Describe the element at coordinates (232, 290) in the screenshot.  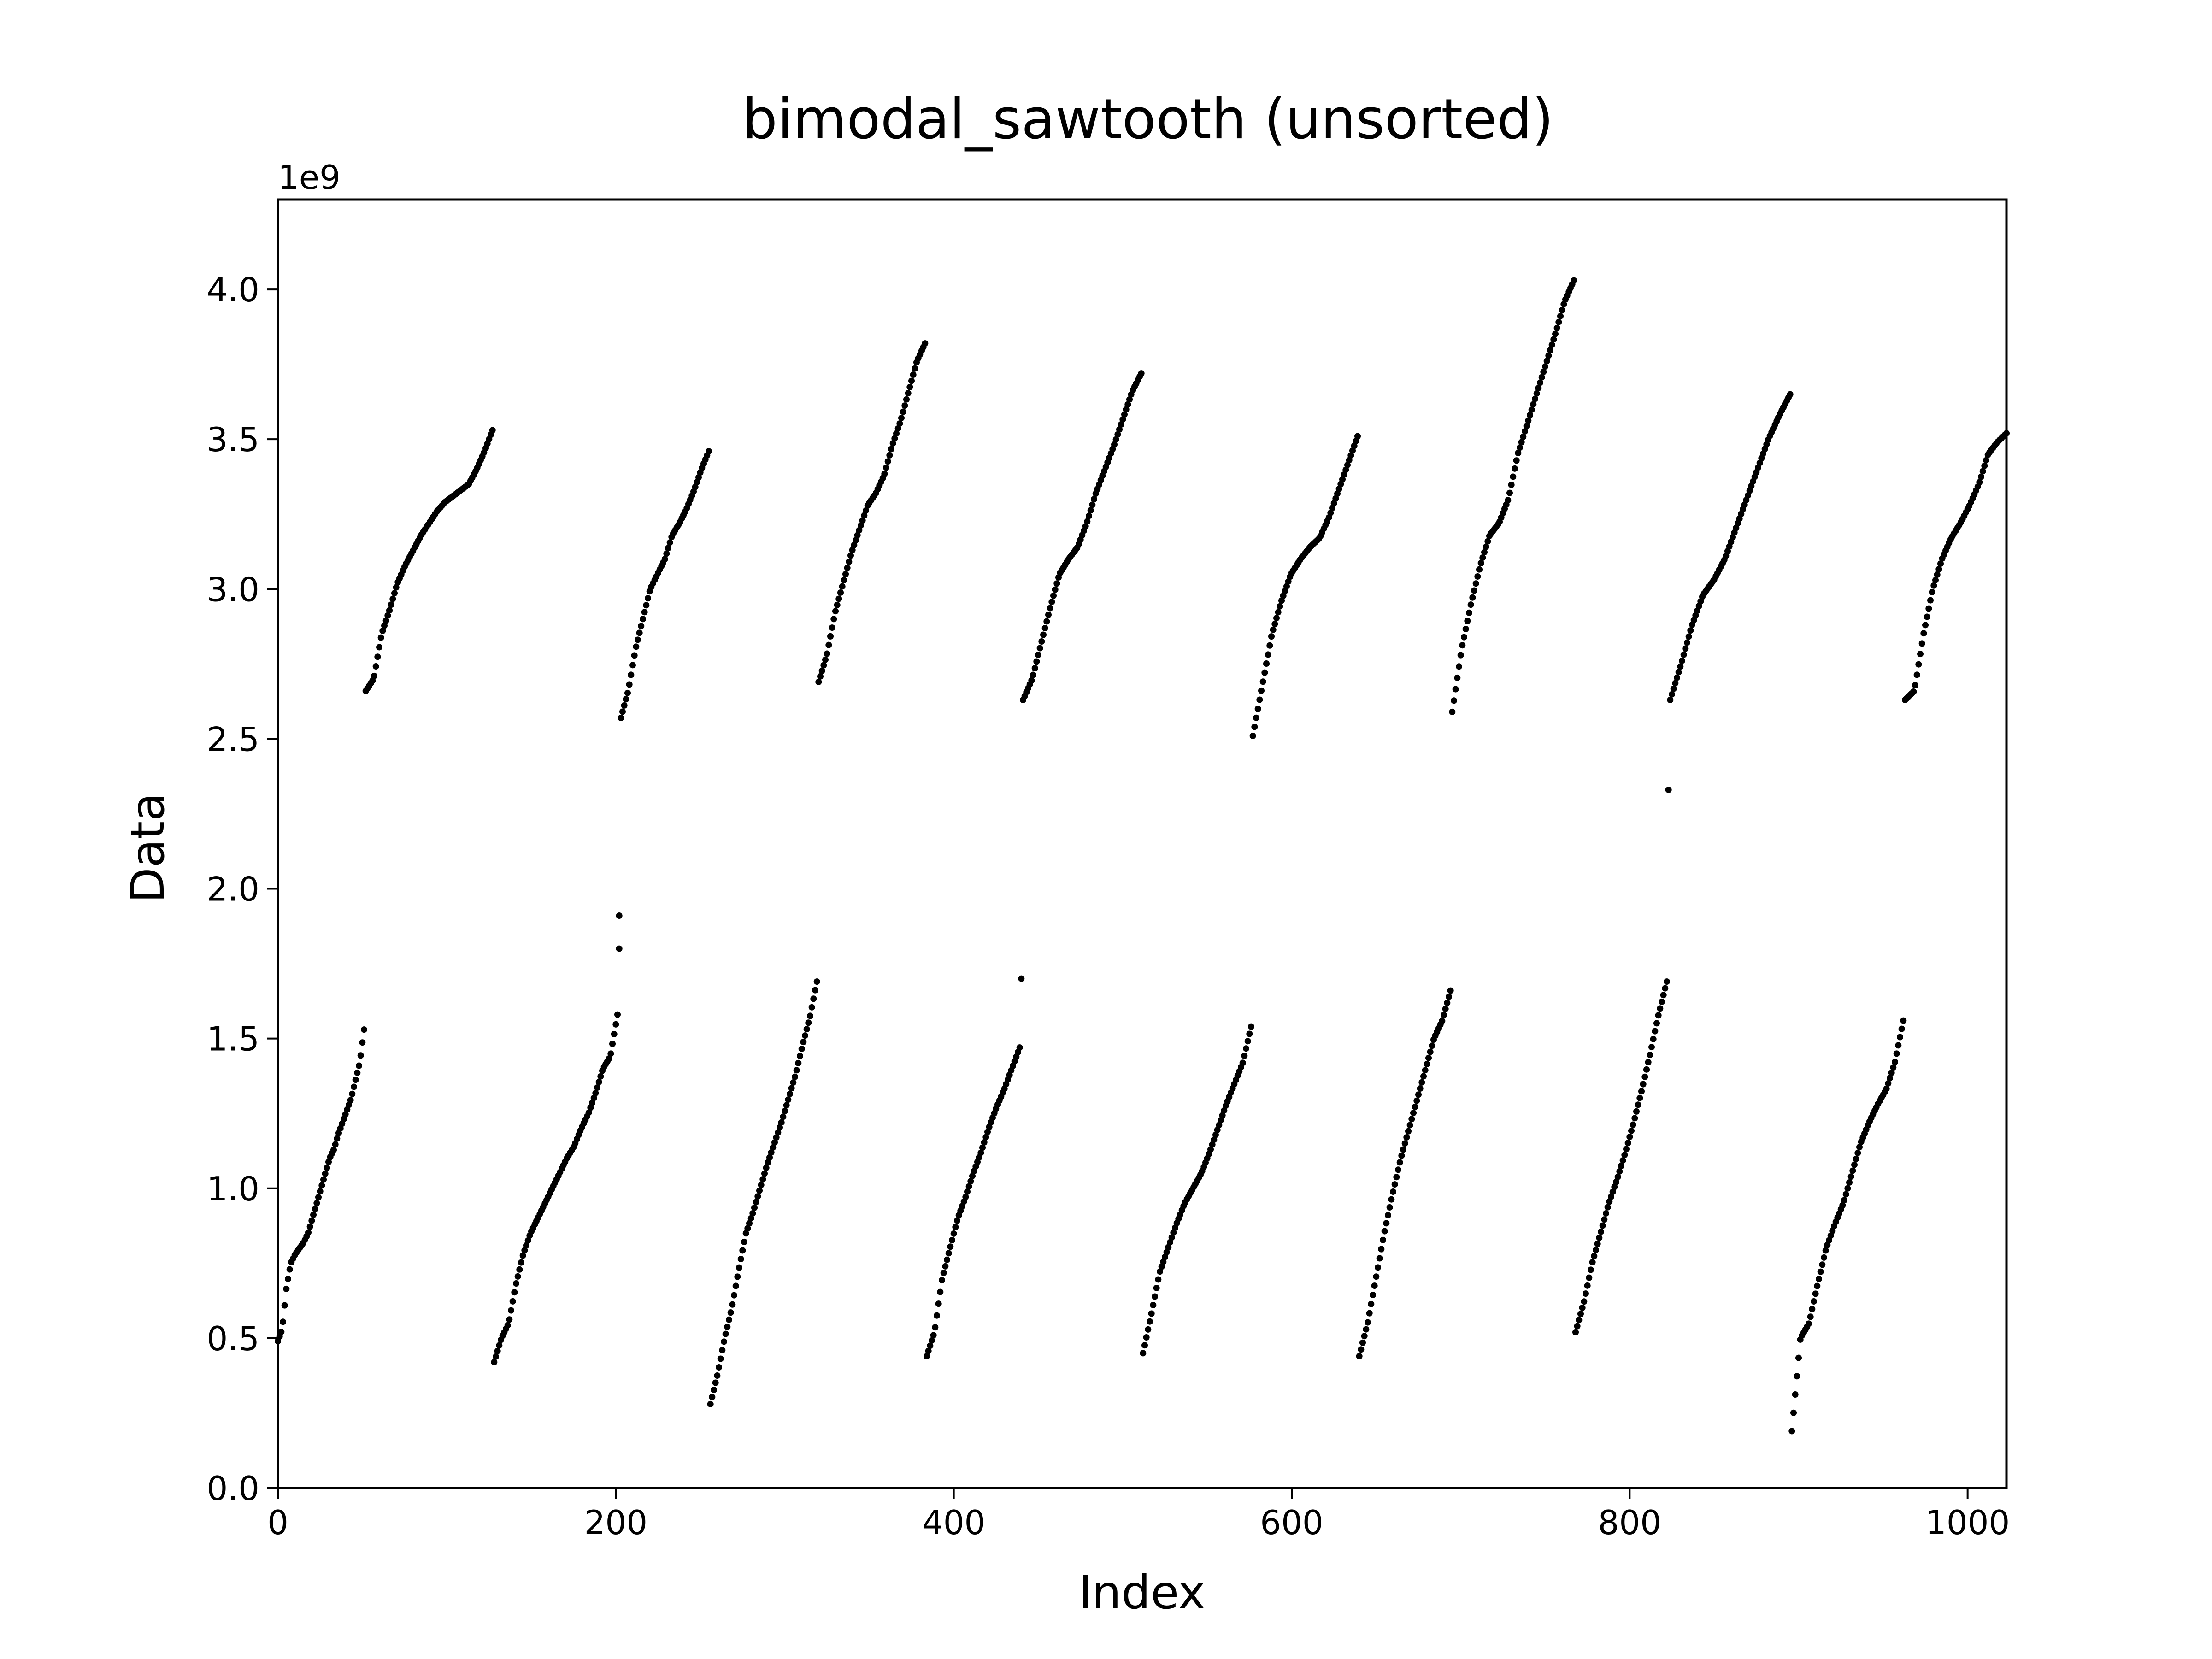
I see `y-tick-label: 4.0` at that location.